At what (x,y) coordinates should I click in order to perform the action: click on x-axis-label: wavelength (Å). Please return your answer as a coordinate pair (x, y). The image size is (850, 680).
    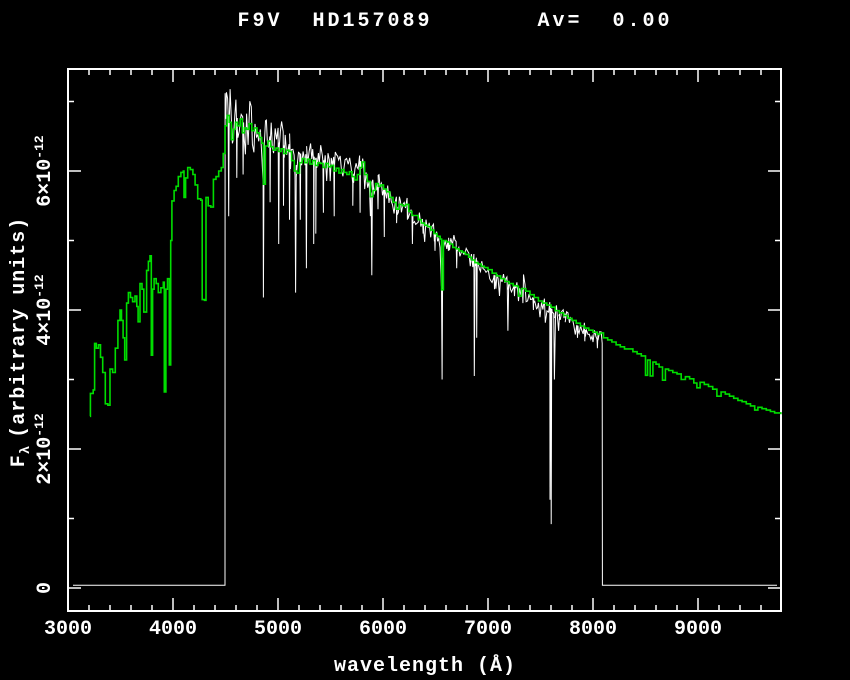
    Looking at the image, I should click on (425, 665).